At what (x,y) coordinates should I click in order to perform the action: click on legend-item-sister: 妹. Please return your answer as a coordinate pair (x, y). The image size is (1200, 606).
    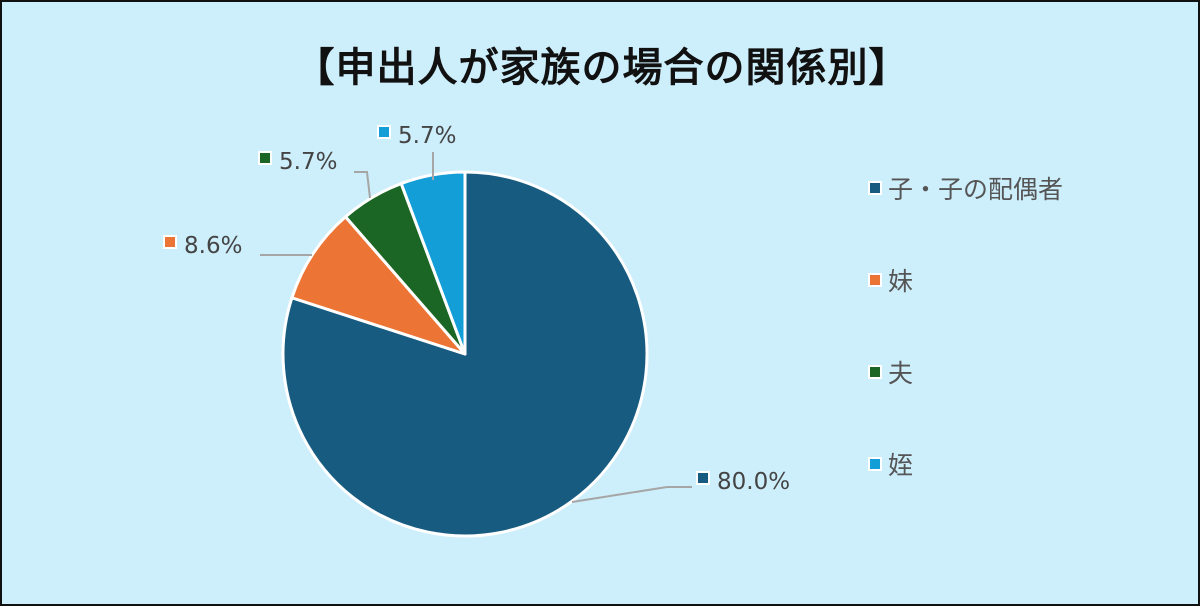
    Looking at the image, I should click on (890, 280).